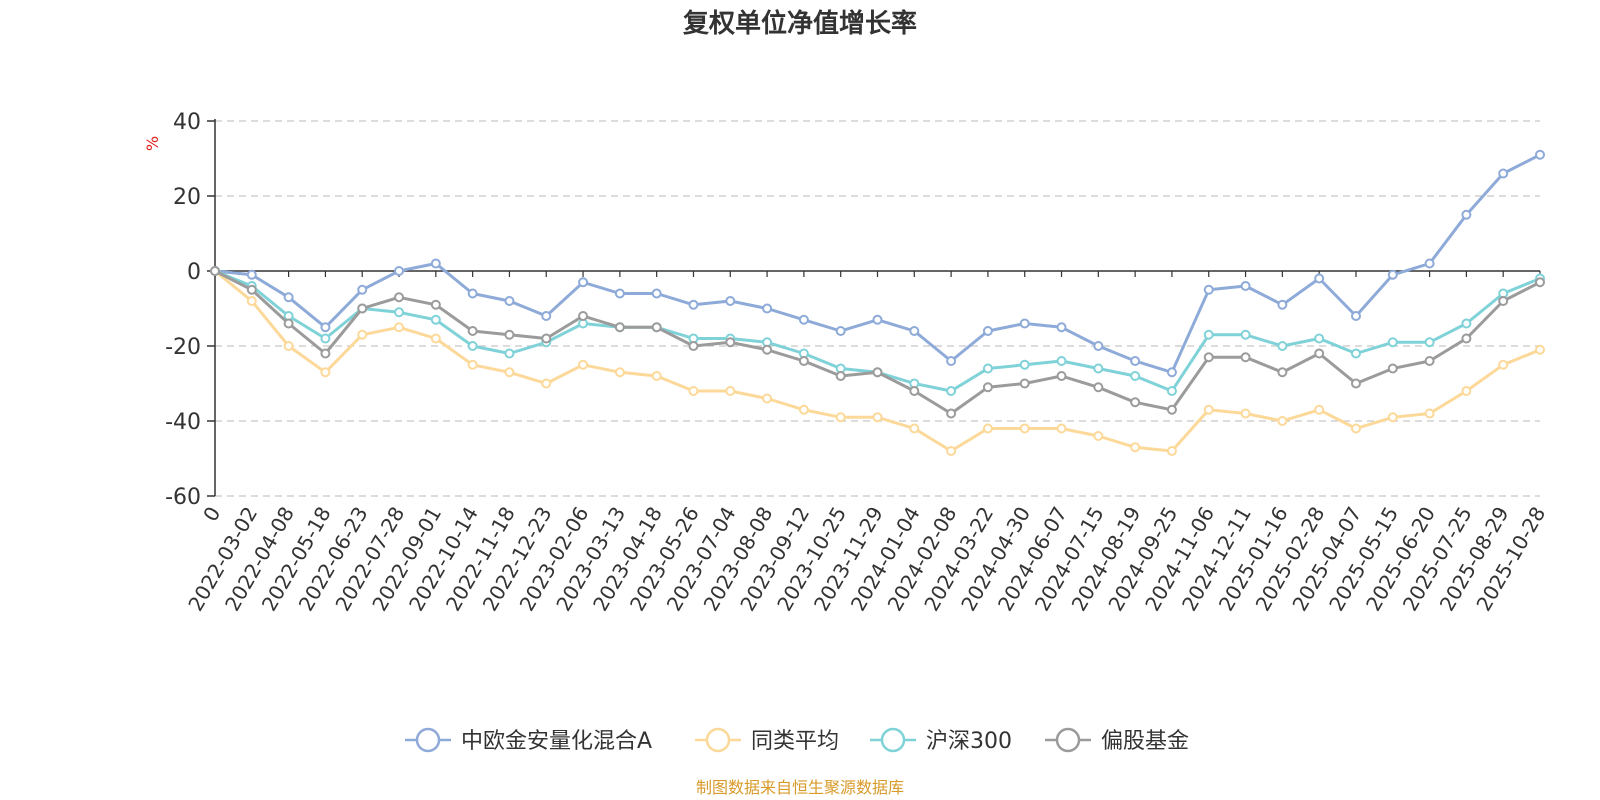 The width and height of the screenshot is (1600, 800). What do you see at coordinates (1145, 741) in the screenshot?
I see `legend-label: 偏股基金` at bounding box center [1145, 741].